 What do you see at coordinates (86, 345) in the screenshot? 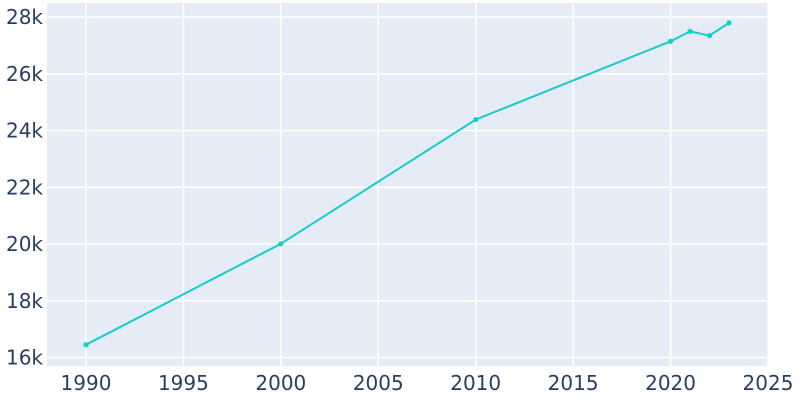
I see `data-point-1990` at bounding box center [86, 345].